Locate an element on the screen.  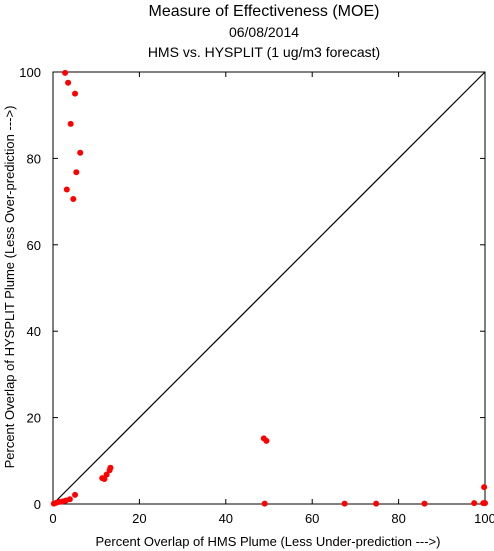
x-tick-label: 100 is located at coordinates (484, 518).